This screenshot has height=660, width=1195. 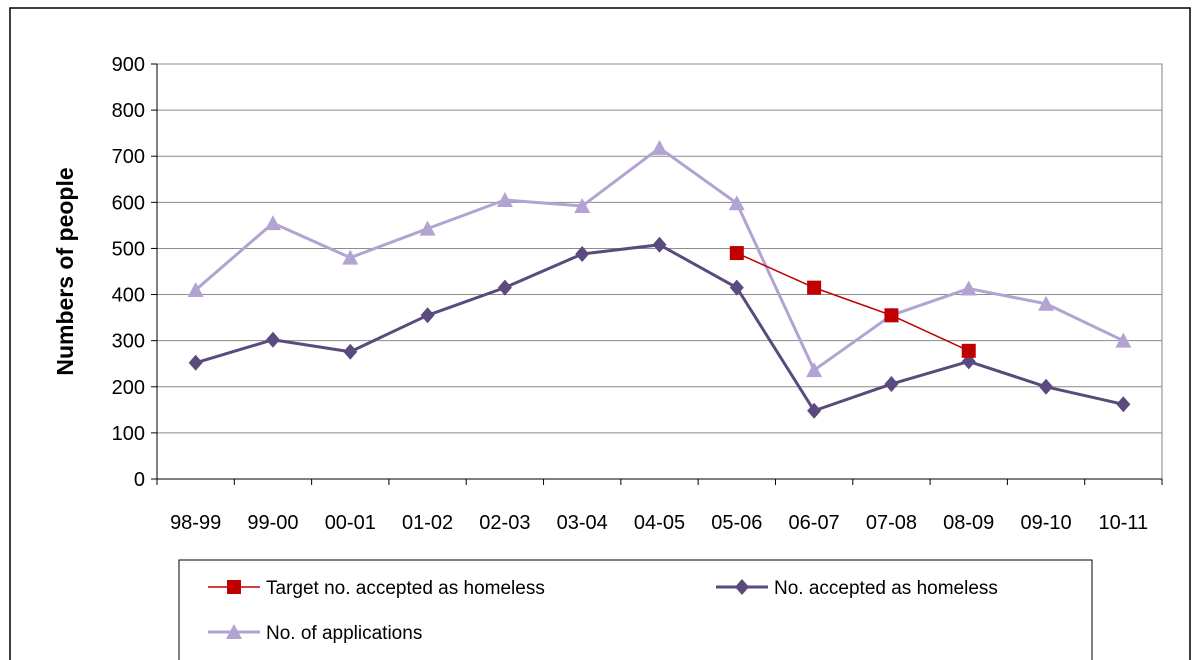 What do you see at coordinates (582, 523) in the screenshot?
I see `x-tick-label: 03-04` at bounding box center [582, 523].